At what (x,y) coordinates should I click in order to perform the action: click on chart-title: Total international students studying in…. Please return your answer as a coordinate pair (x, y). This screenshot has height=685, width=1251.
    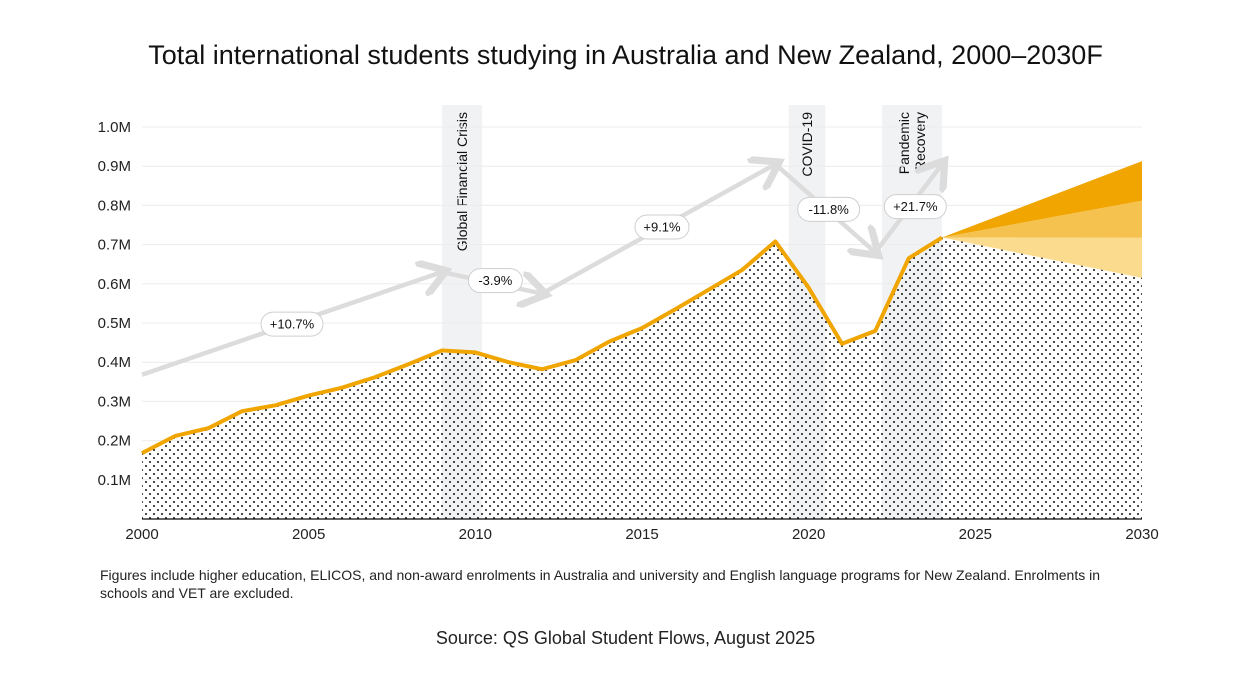
    Looking at the image, I should click on (625, 55).